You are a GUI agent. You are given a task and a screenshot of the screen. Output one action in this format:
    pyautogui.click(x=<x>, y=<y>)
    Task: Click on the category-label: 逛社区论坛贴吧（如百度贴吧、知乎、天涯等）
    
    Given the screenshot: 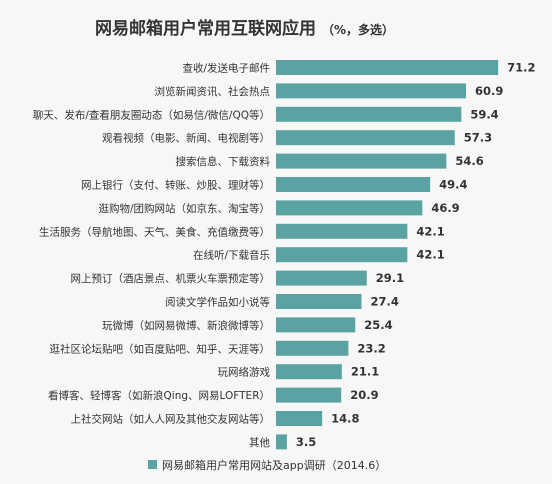 What is the action you would take?
    pyautogui.click(x=160, y=348)
    